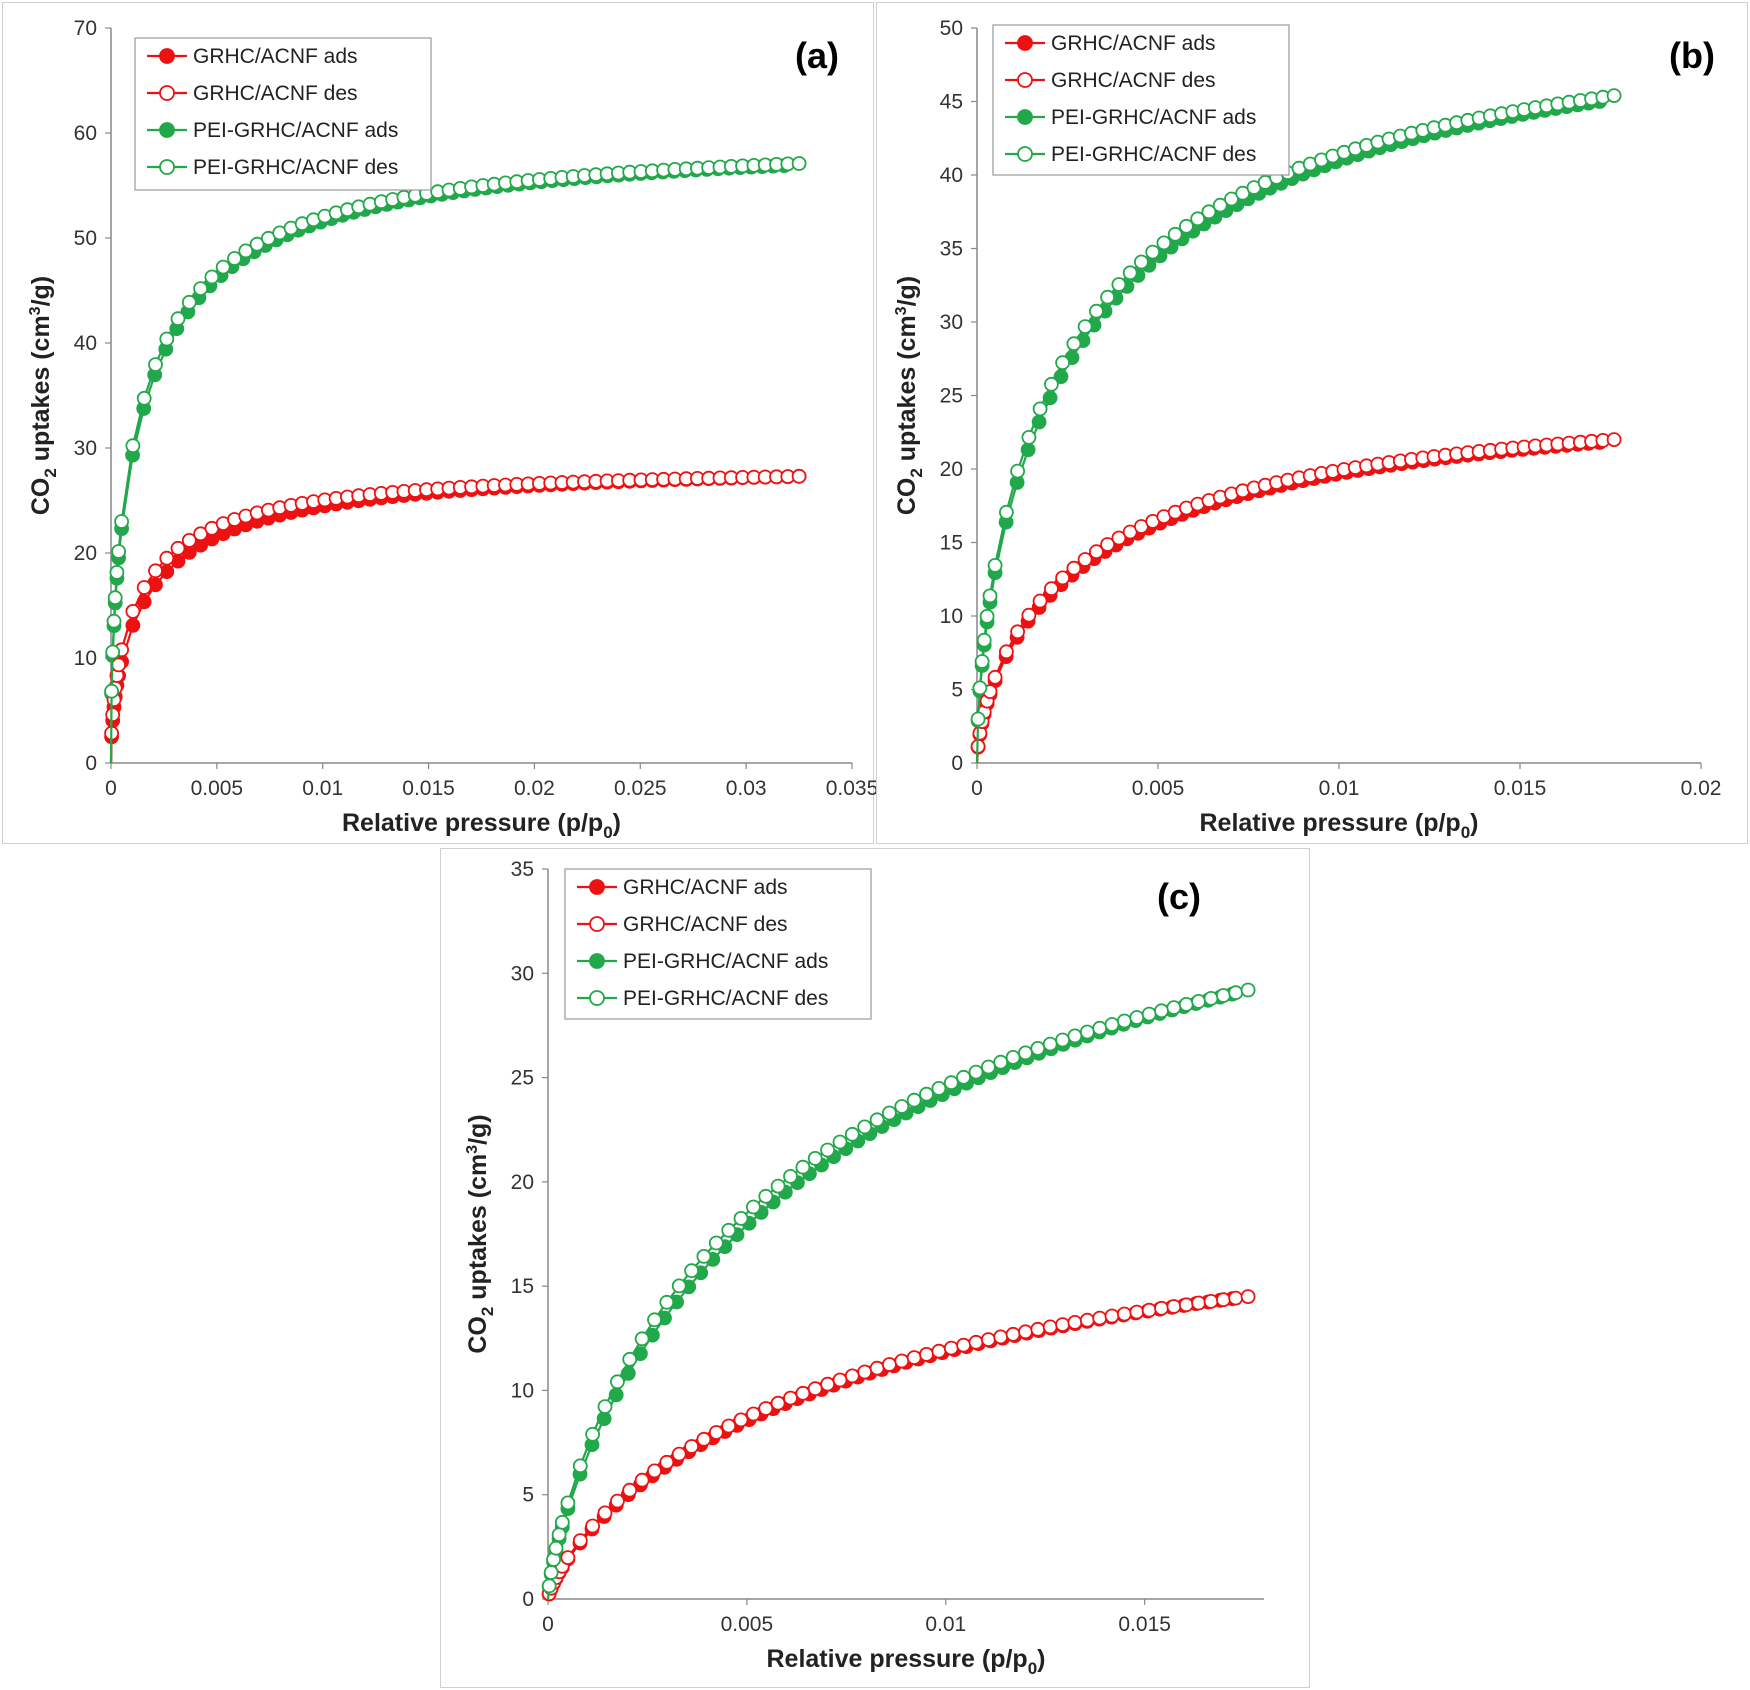  What do you see at coordinates (951, 543) in the screenshot?
I see `y-tick-label: 15` at bounding box center [951, 543].